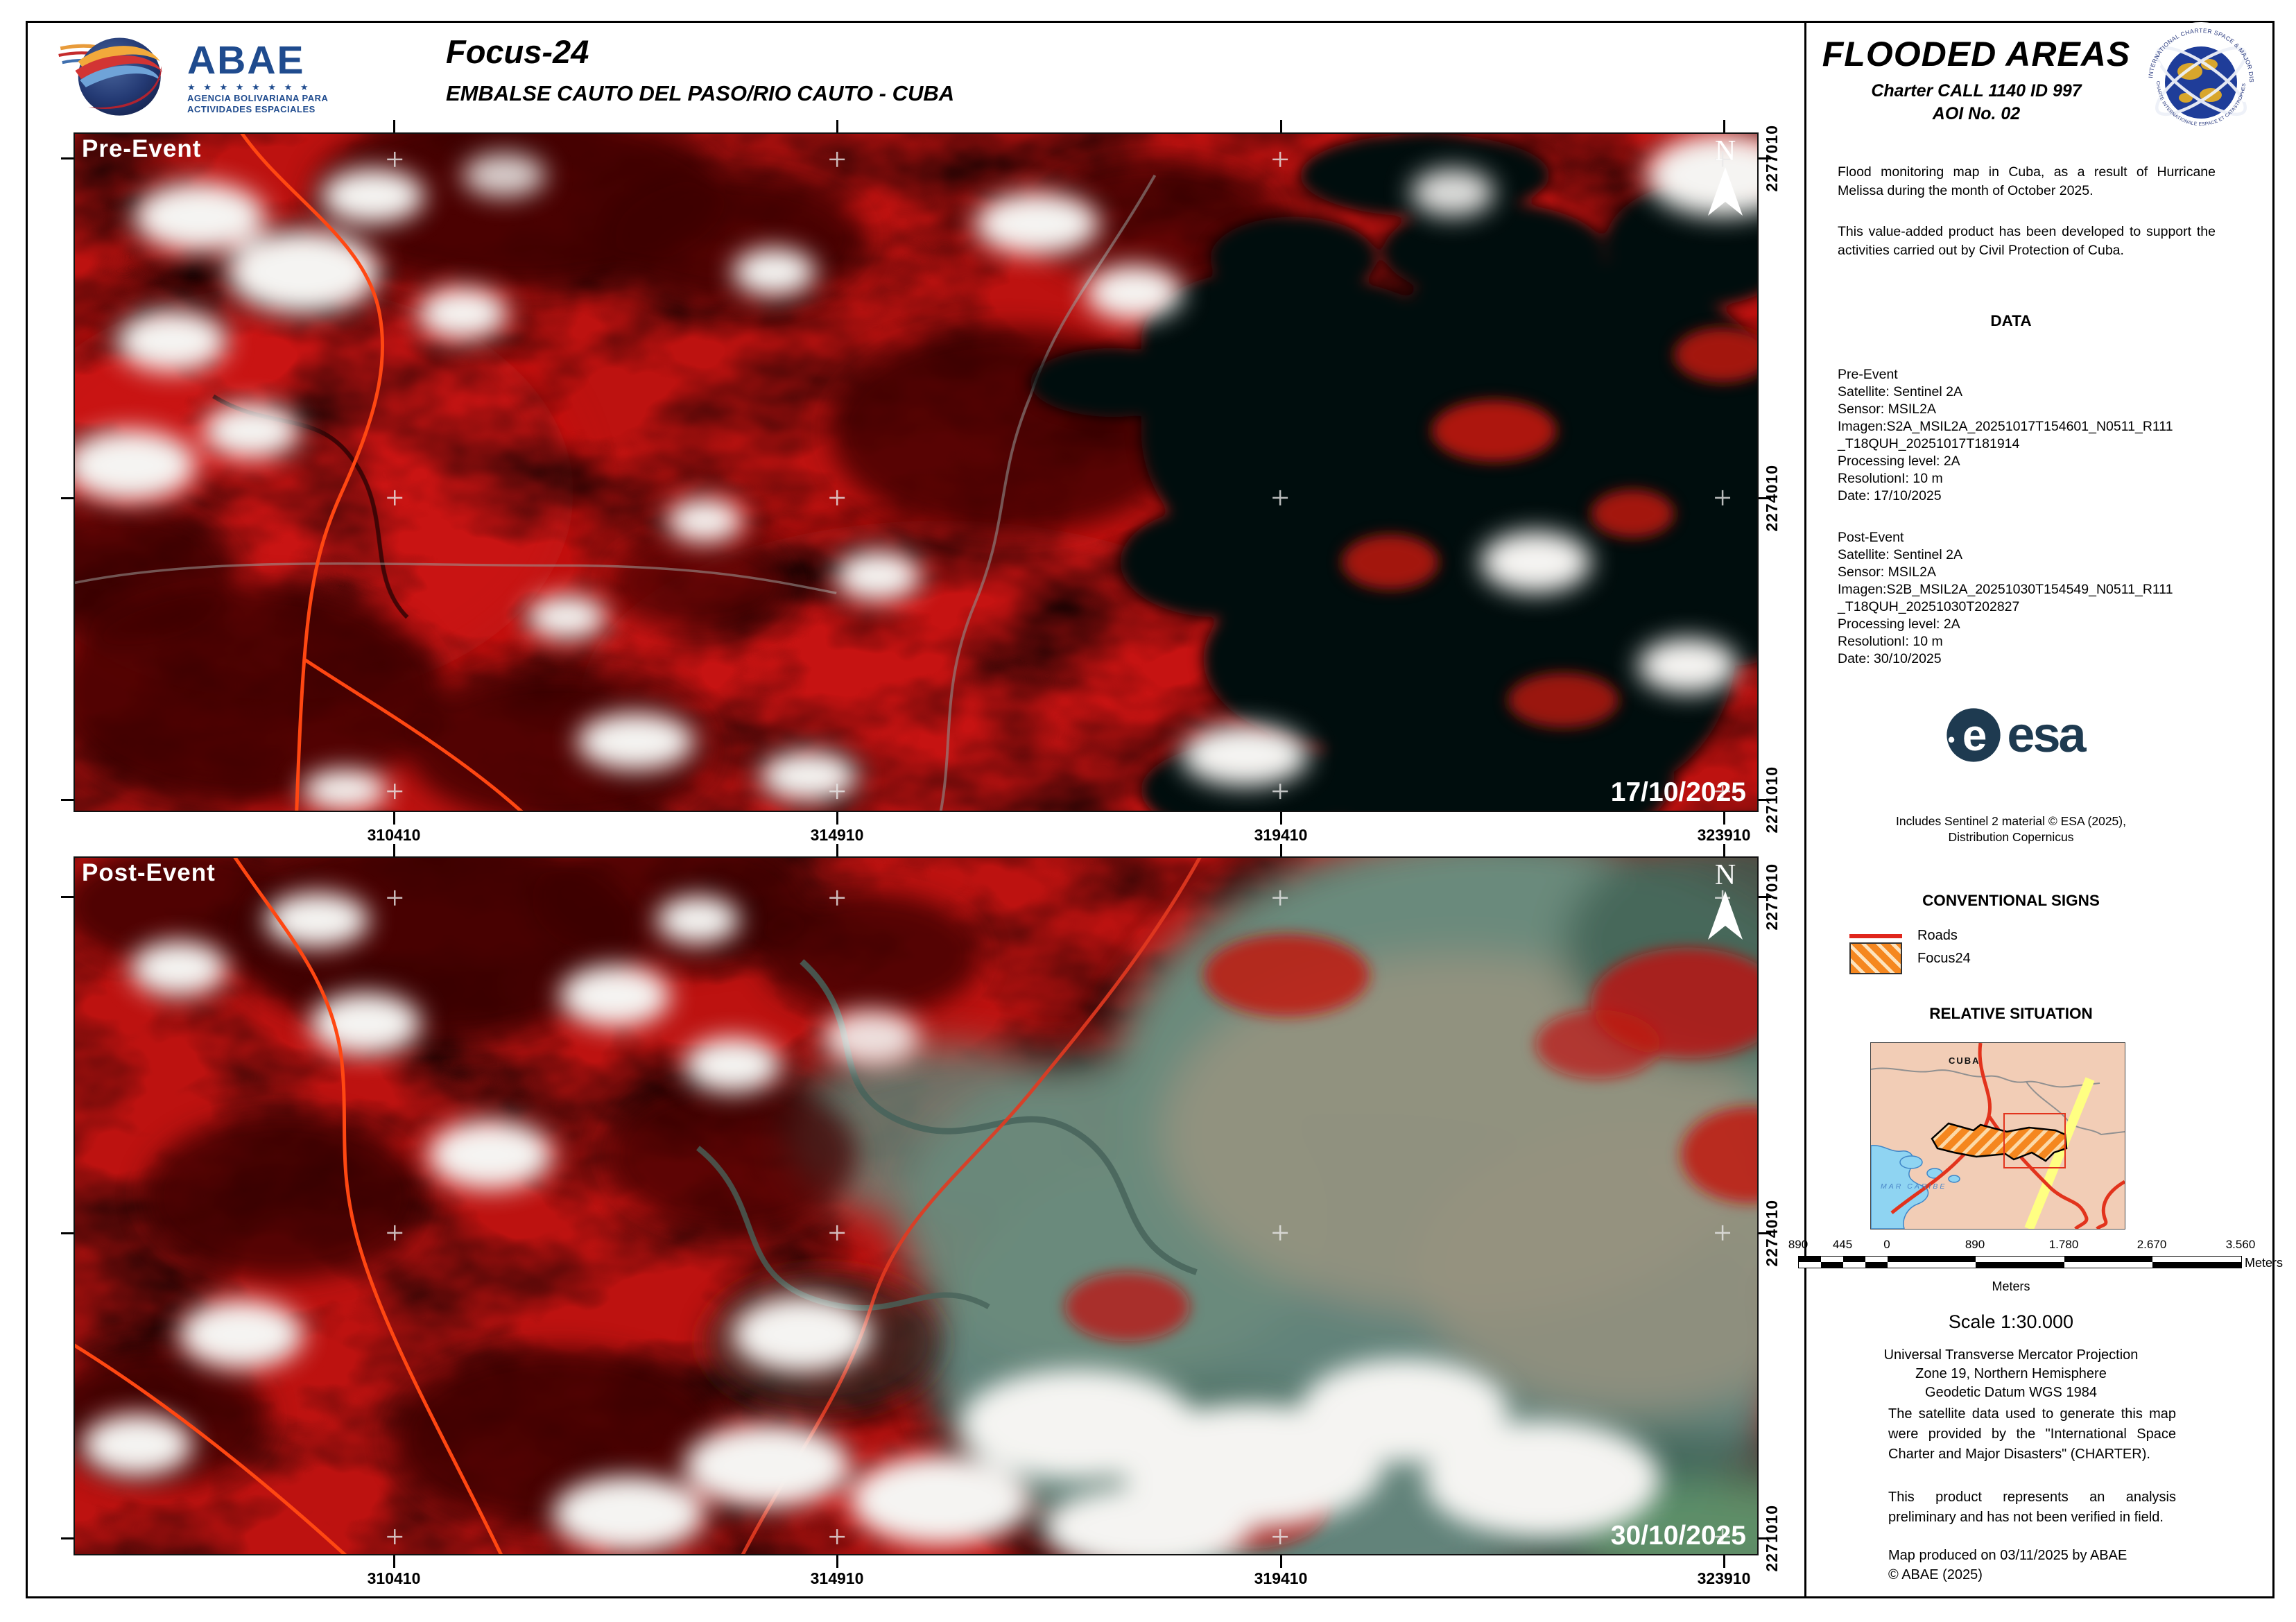 The image size is (2296, 1622). Describe the element at coordinates (2011, 900) in the screenshot. I see `conventional-signs-heading: CONVENTIONAL SIGNS` at that location.